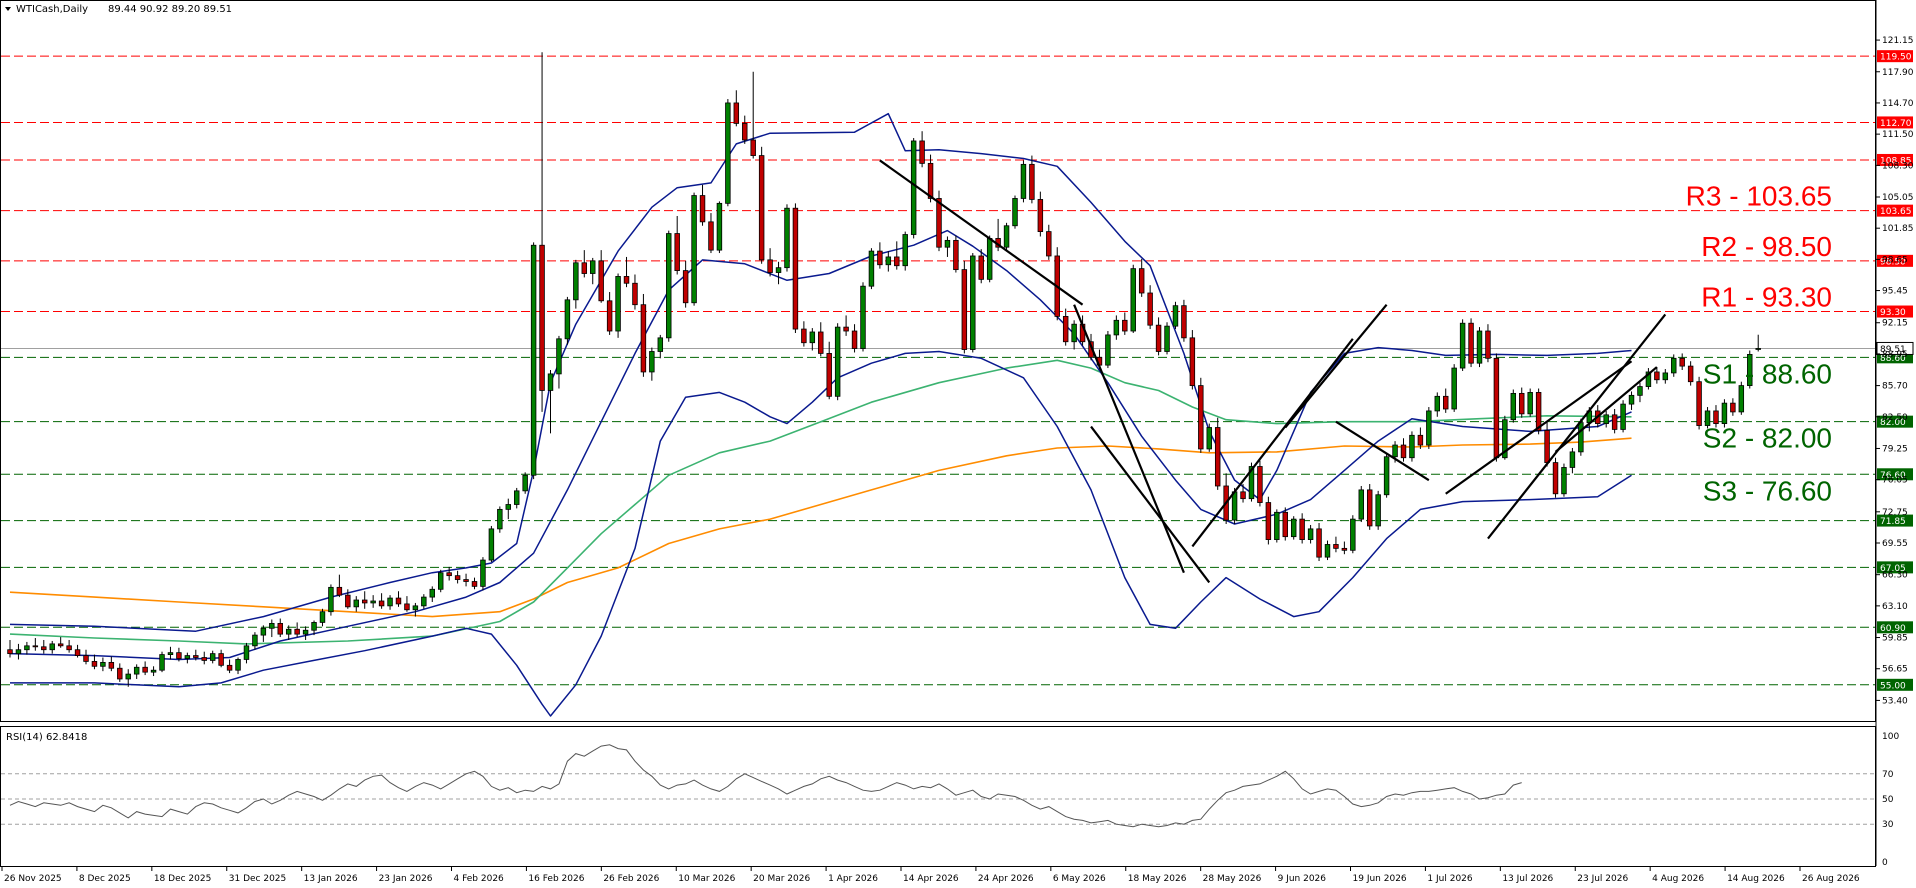 This screenshot has height=888, width=1916. Describe the element at coordinates (1896, 58) in the screenshot. I see `resistance-level-tag-text-0: 119.50` at that location.